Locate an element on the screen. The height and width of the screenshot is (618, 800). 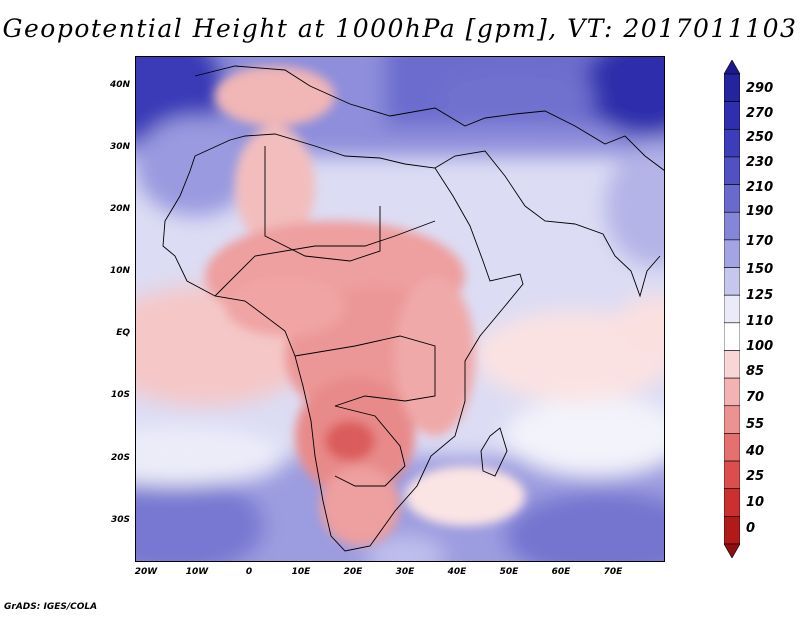
lon-label-10w: 10W is located at coordinates (197, 572).